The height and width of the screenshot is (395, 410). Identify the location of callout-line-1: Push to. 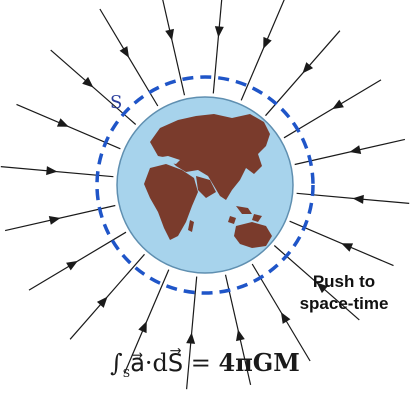
(344, 281).